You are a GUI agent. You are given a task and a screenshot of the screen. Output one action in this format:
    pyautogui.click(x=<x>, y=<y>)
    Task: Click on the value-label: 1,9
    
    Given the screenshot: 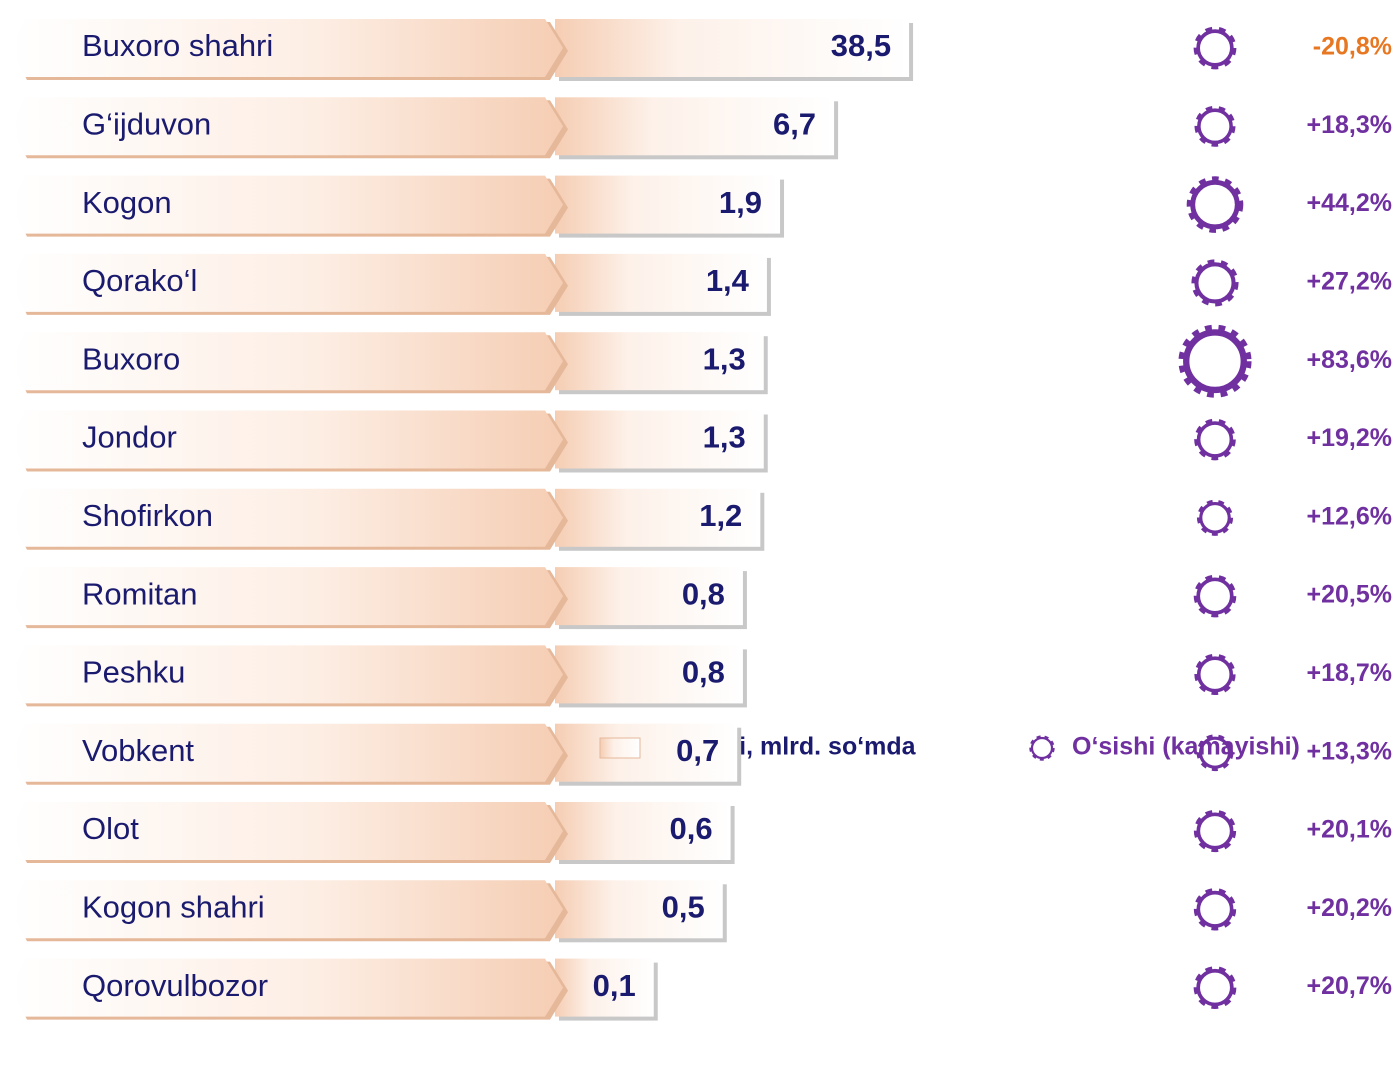 What is the action you would take?
    pyautogui.click(x=740, y=202)
    